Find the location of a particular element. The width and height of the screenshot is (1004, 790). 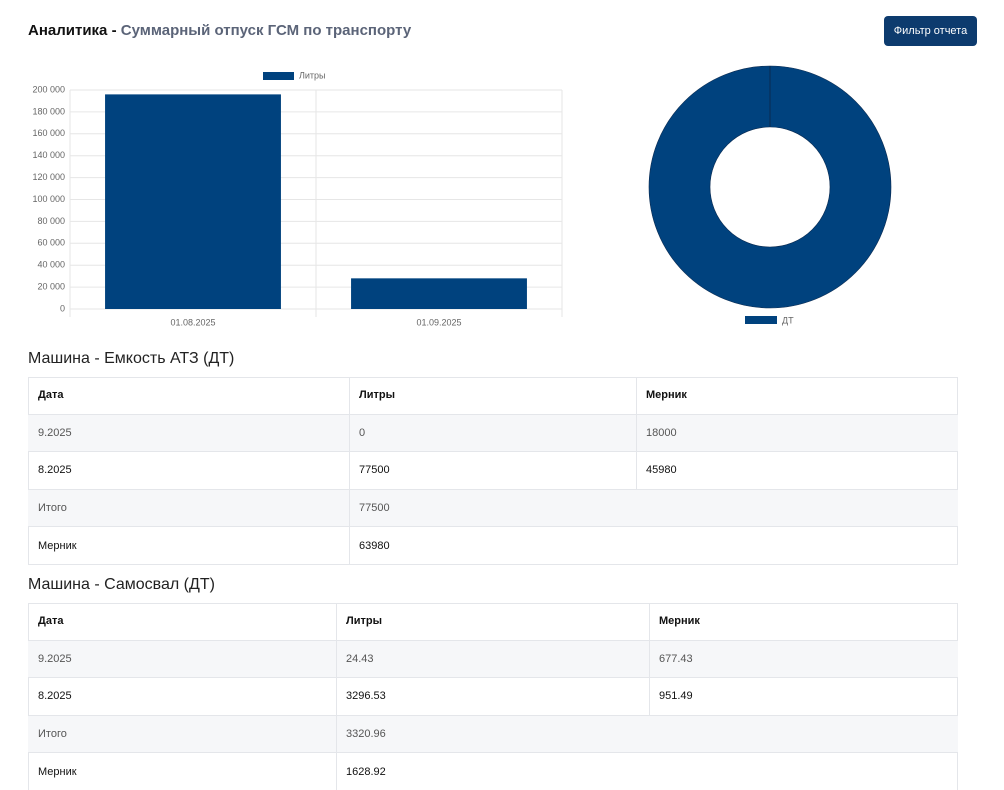

table-title: Машина - Самосвал (ДТ) is located at coordinates (121, 584).